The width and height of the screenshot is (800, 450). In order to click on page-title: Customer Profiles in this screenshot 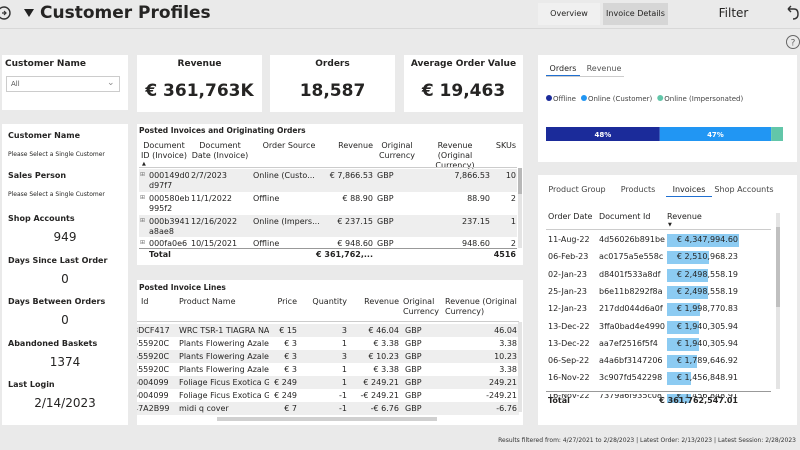, I will do `click(125, 13)`.